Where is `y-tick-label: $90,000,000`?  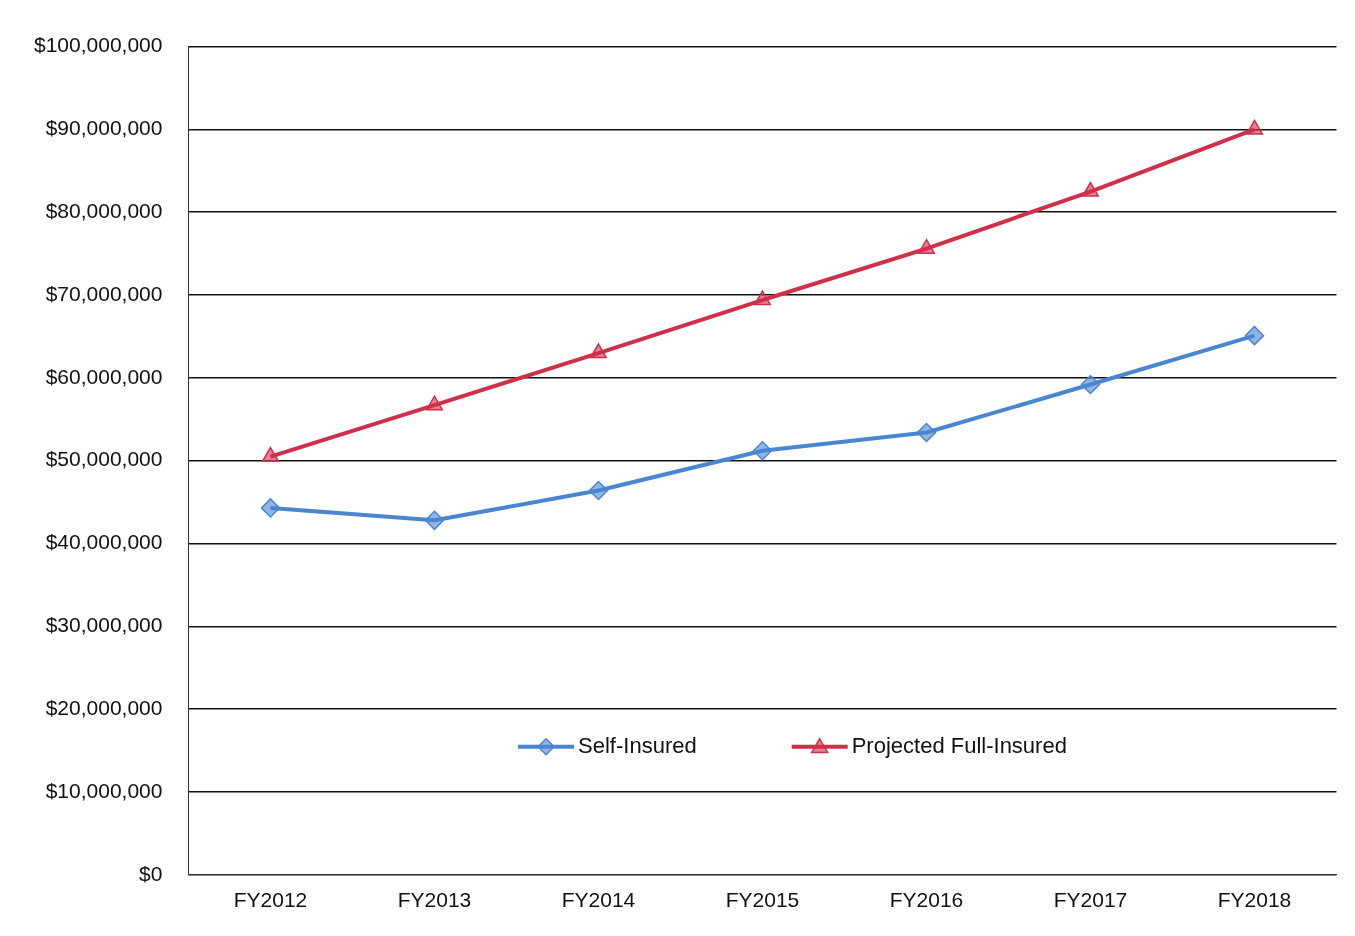 y-tick-label: $90,000,000 is located at coordinates (104, 128).